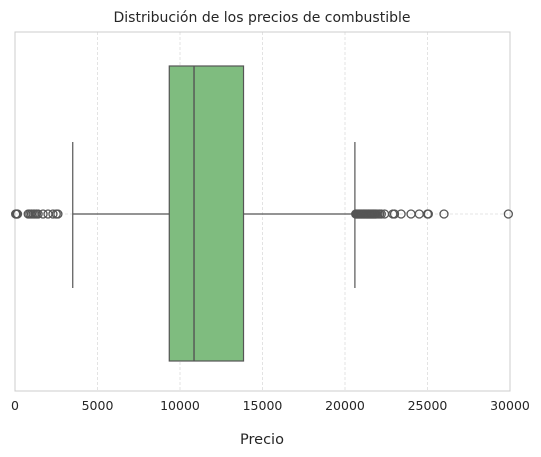 The height and width of the screenshot is (457, 541). I want to click on x-tick-labels: 0 5000 10000 15000 20000 25000 30000, so click(270, 405).